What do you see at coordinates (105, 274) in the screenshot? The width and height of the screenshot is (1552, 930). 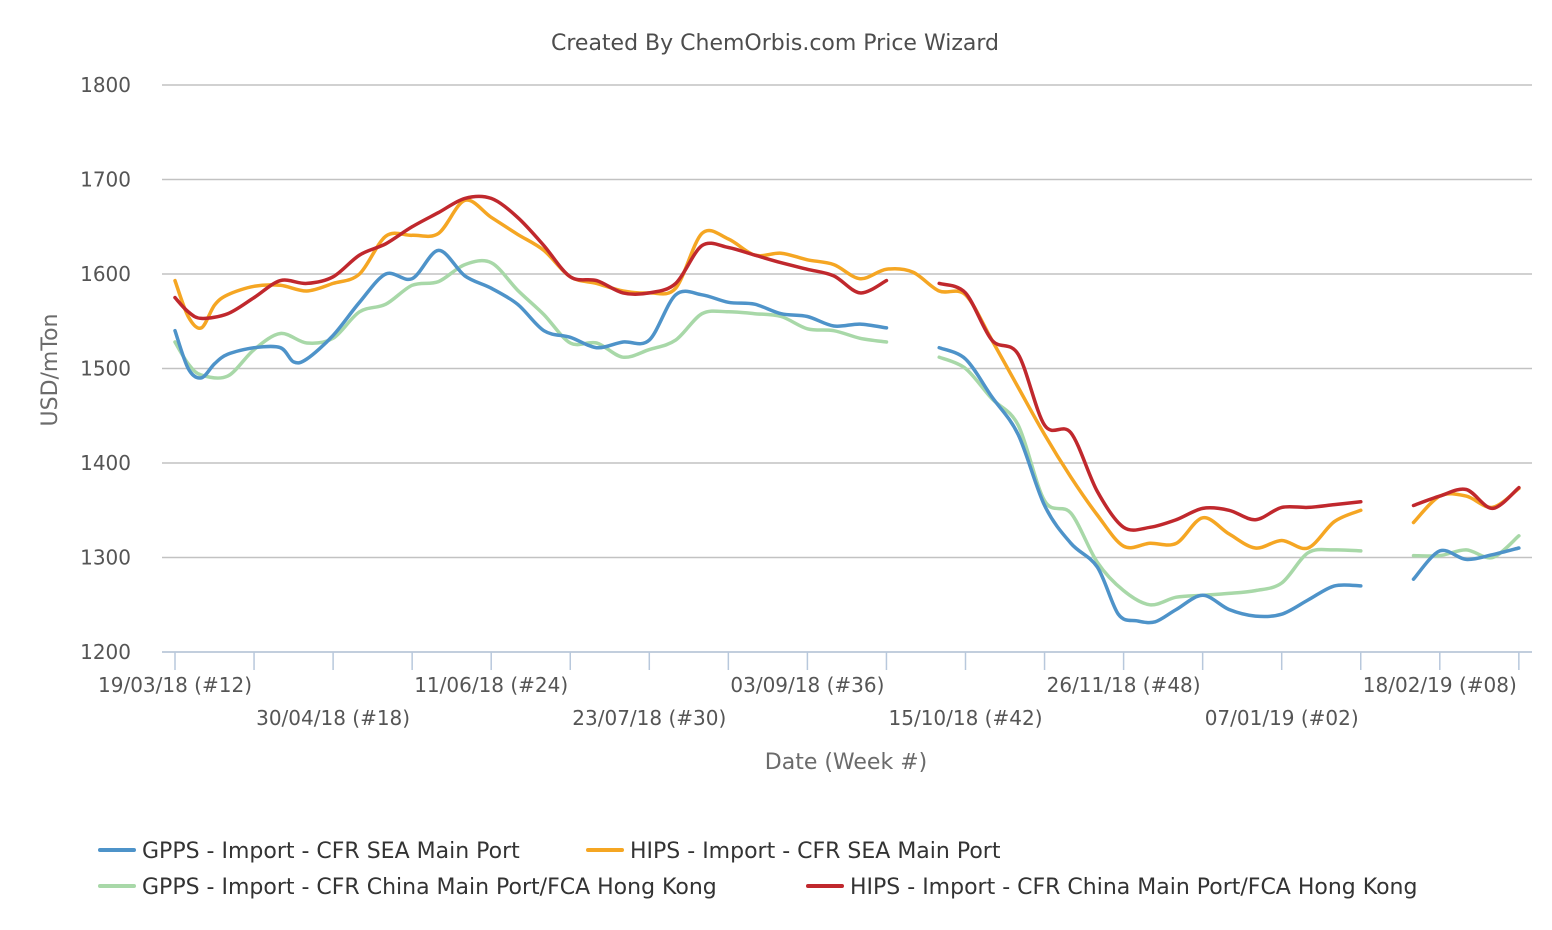 I see `y-tick-label: 1600` at bounding box center [105, 274].